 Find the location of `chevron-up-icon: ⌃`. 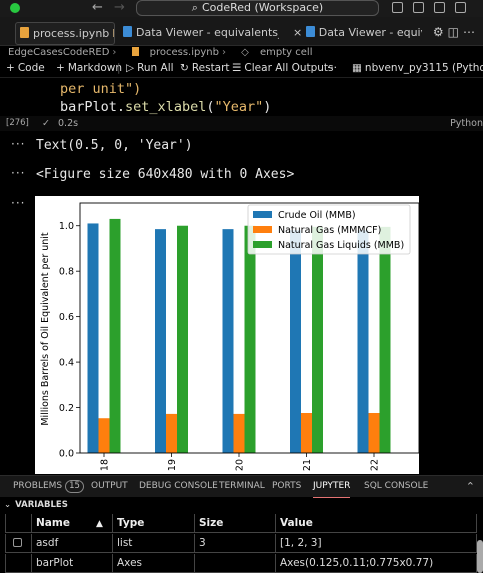

chevron-up-icon: ⌃ is located at coordinates (470, 486).